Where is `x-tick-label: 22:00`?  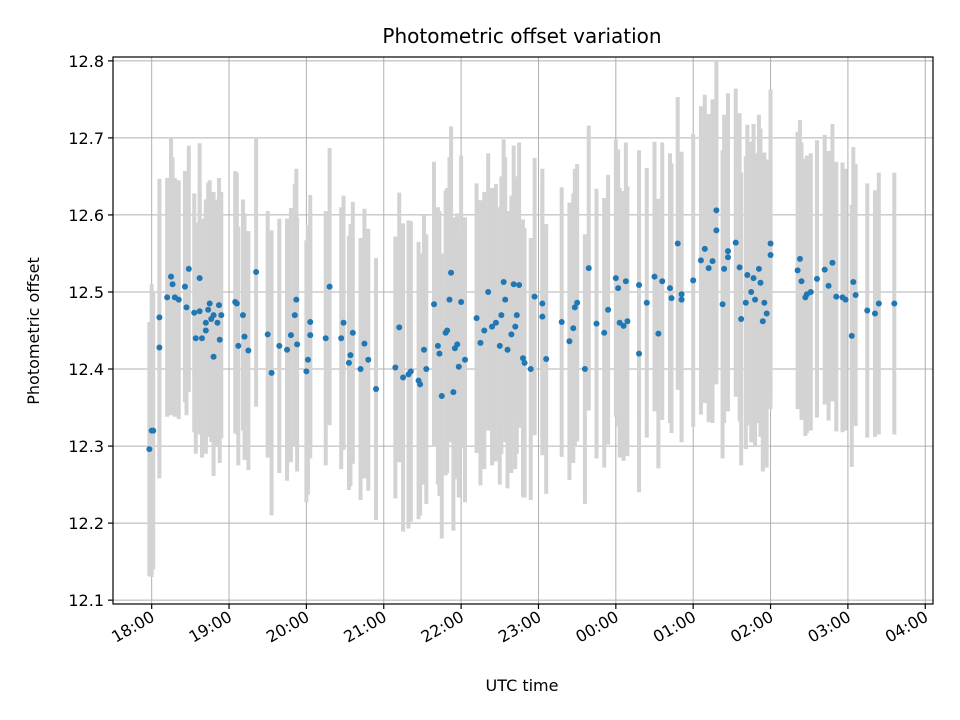
x-tick-label: 22:00 is located at coordinates (442, 627).